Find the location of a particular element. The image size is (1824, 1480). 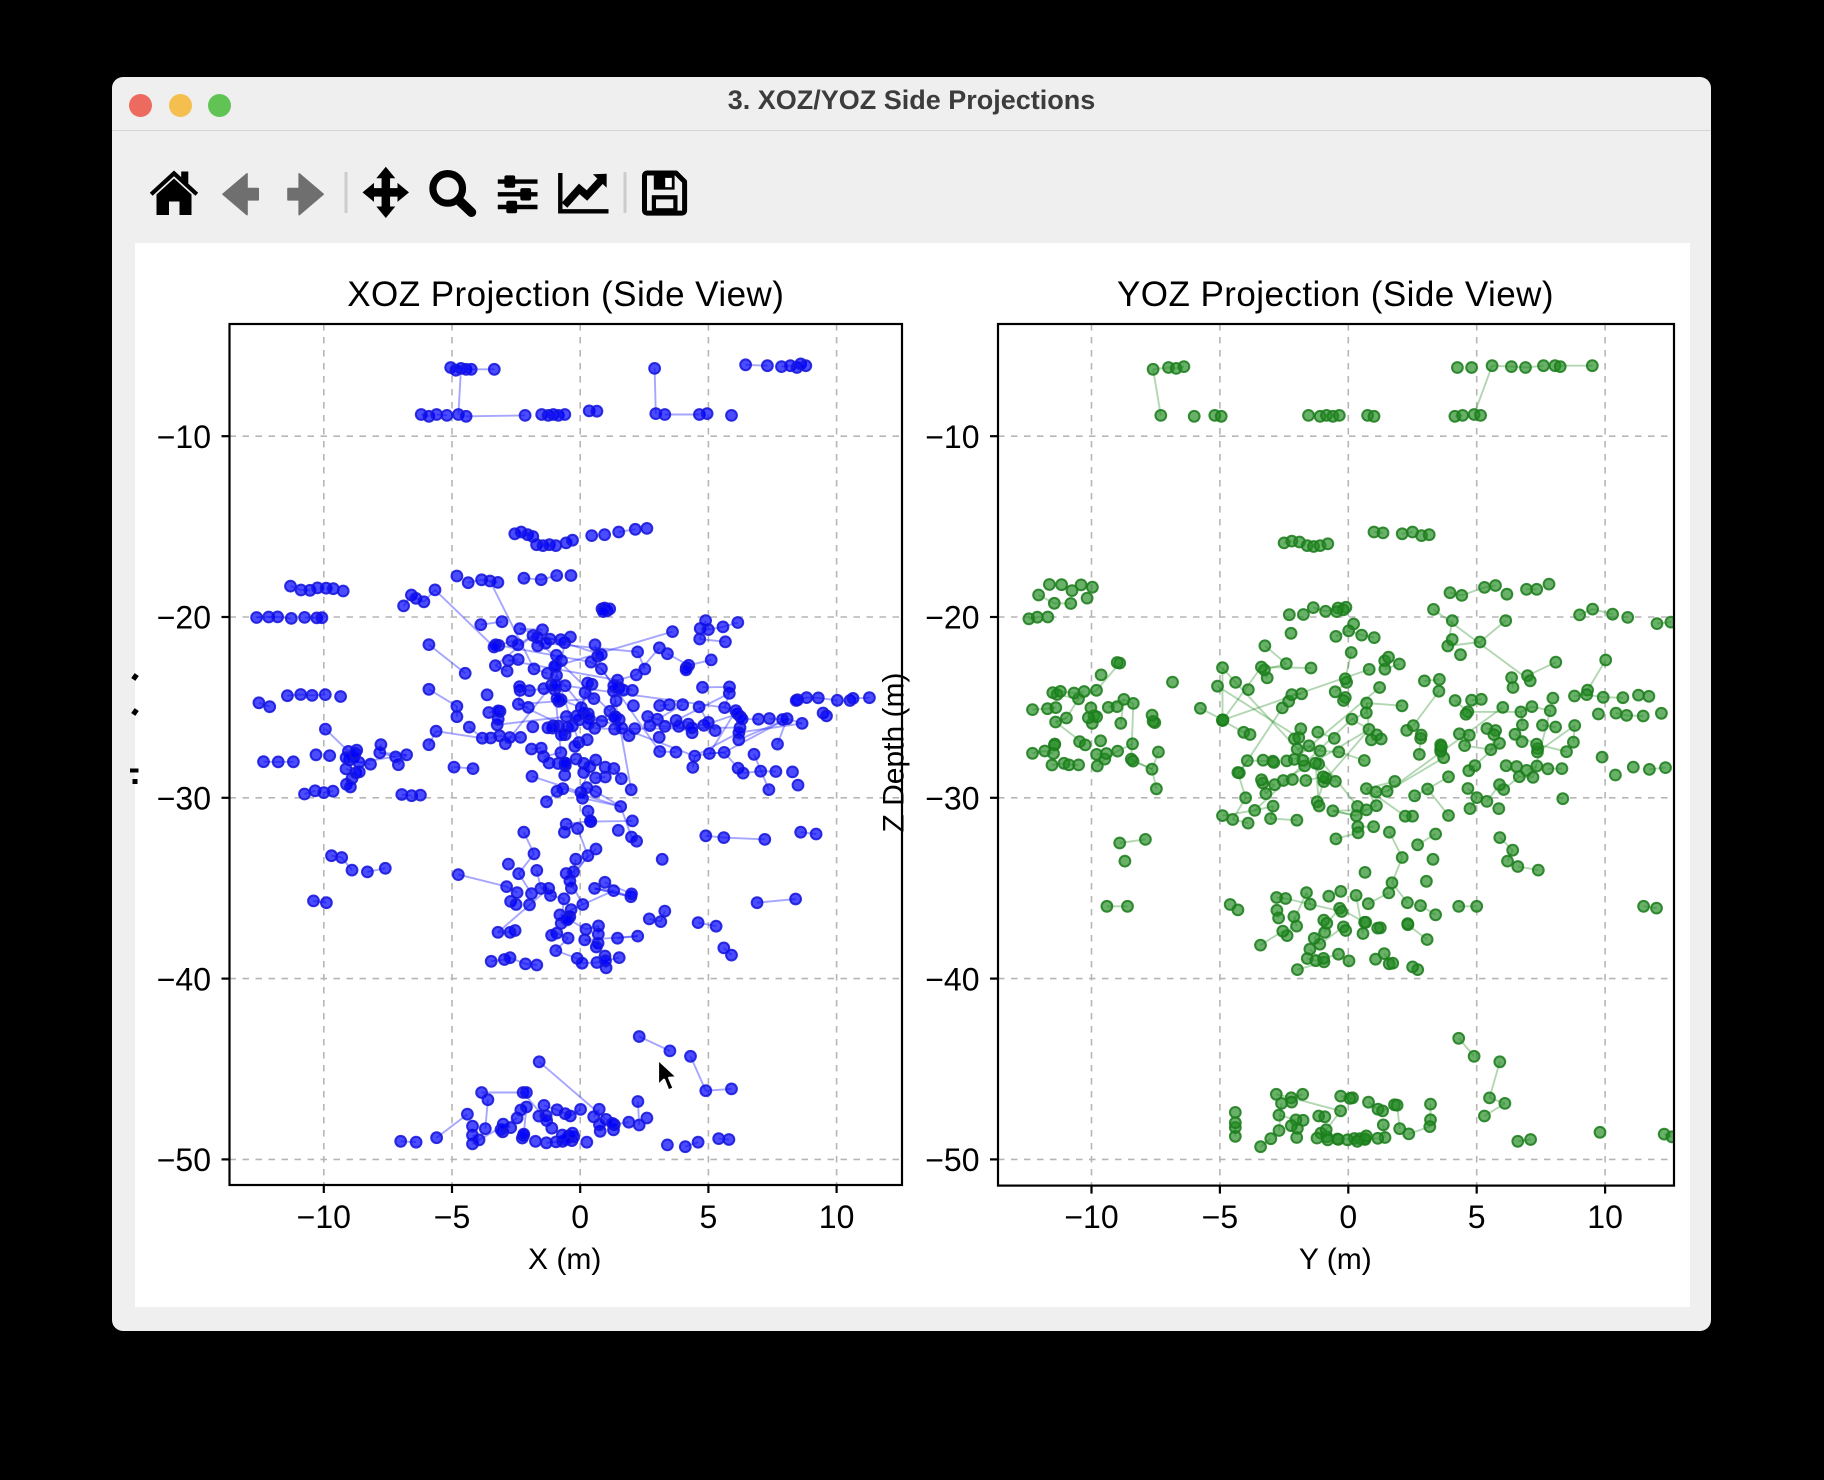

svg-text: YOZ Projection (Side View) is located at coordinates (1335, 294).